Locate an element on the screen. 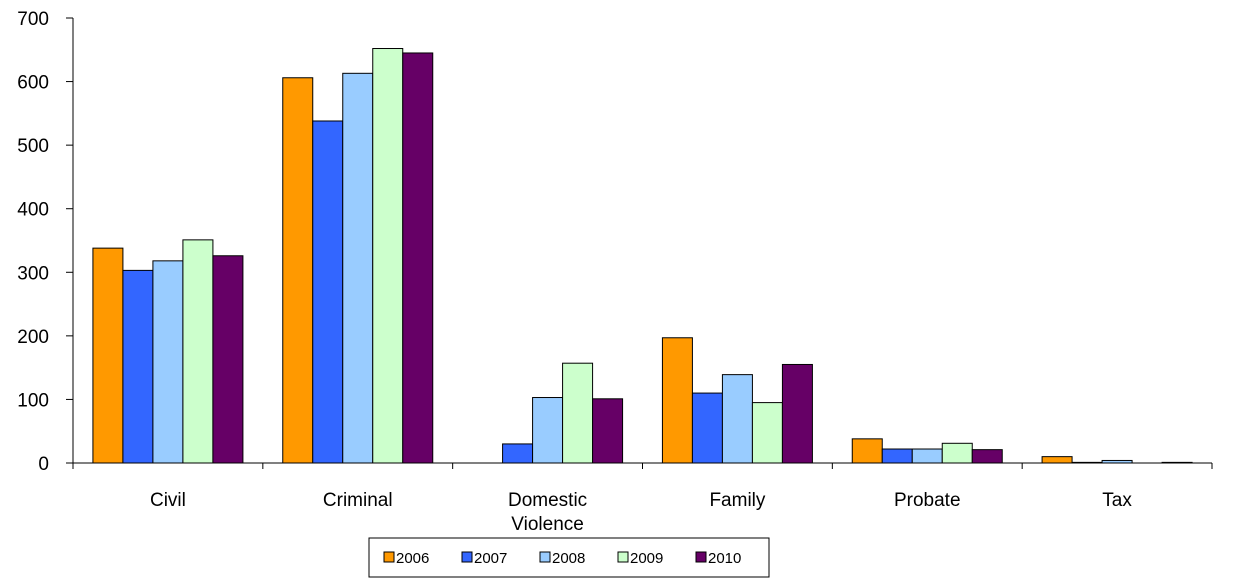 The width and height of the screenshot is (1233, 581). bar-2007-criminal is located at coordinates (328, 292).